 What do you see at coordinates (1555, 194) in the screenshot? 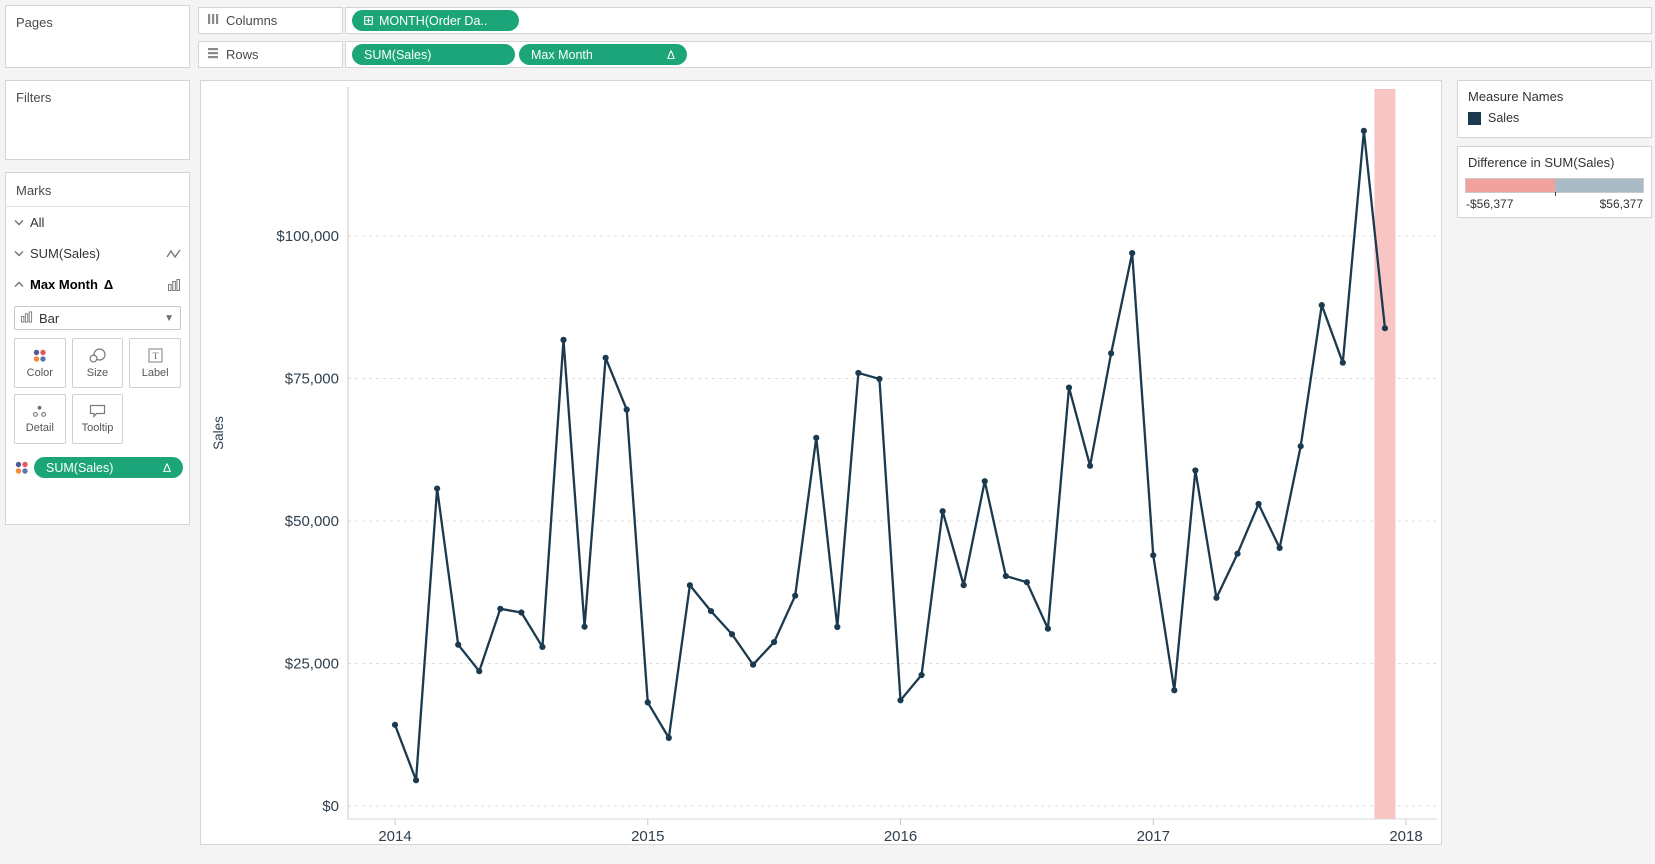
I see `gradient-center-tick` at bounding box center [1555, 194].